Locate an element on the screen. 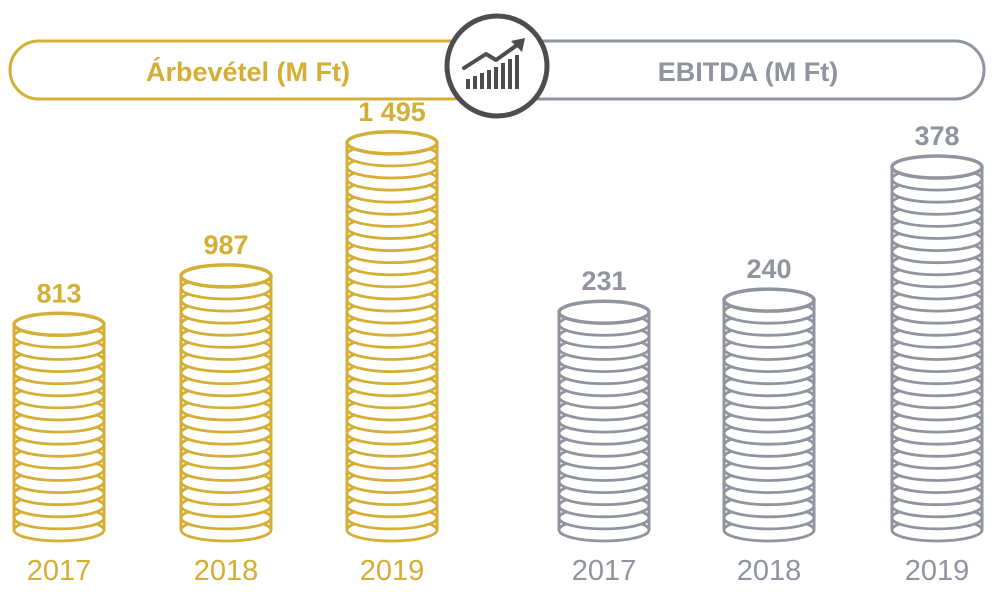 The width and height of the screenshot is (994, 592). value-label: 378 is located at coordinates (936, 136).